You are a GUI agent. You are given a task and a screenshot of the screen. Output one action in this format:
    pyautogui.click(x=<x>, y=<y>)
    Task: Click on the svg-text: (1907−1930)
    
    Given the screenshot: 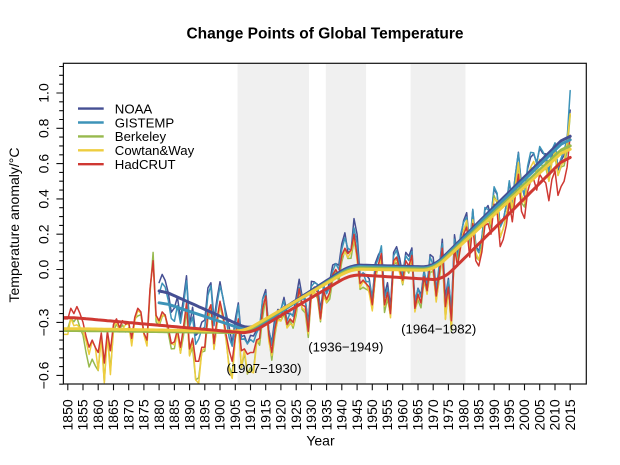 What is the action you would take?
    pyautogui.click(x=263, y=368)
    